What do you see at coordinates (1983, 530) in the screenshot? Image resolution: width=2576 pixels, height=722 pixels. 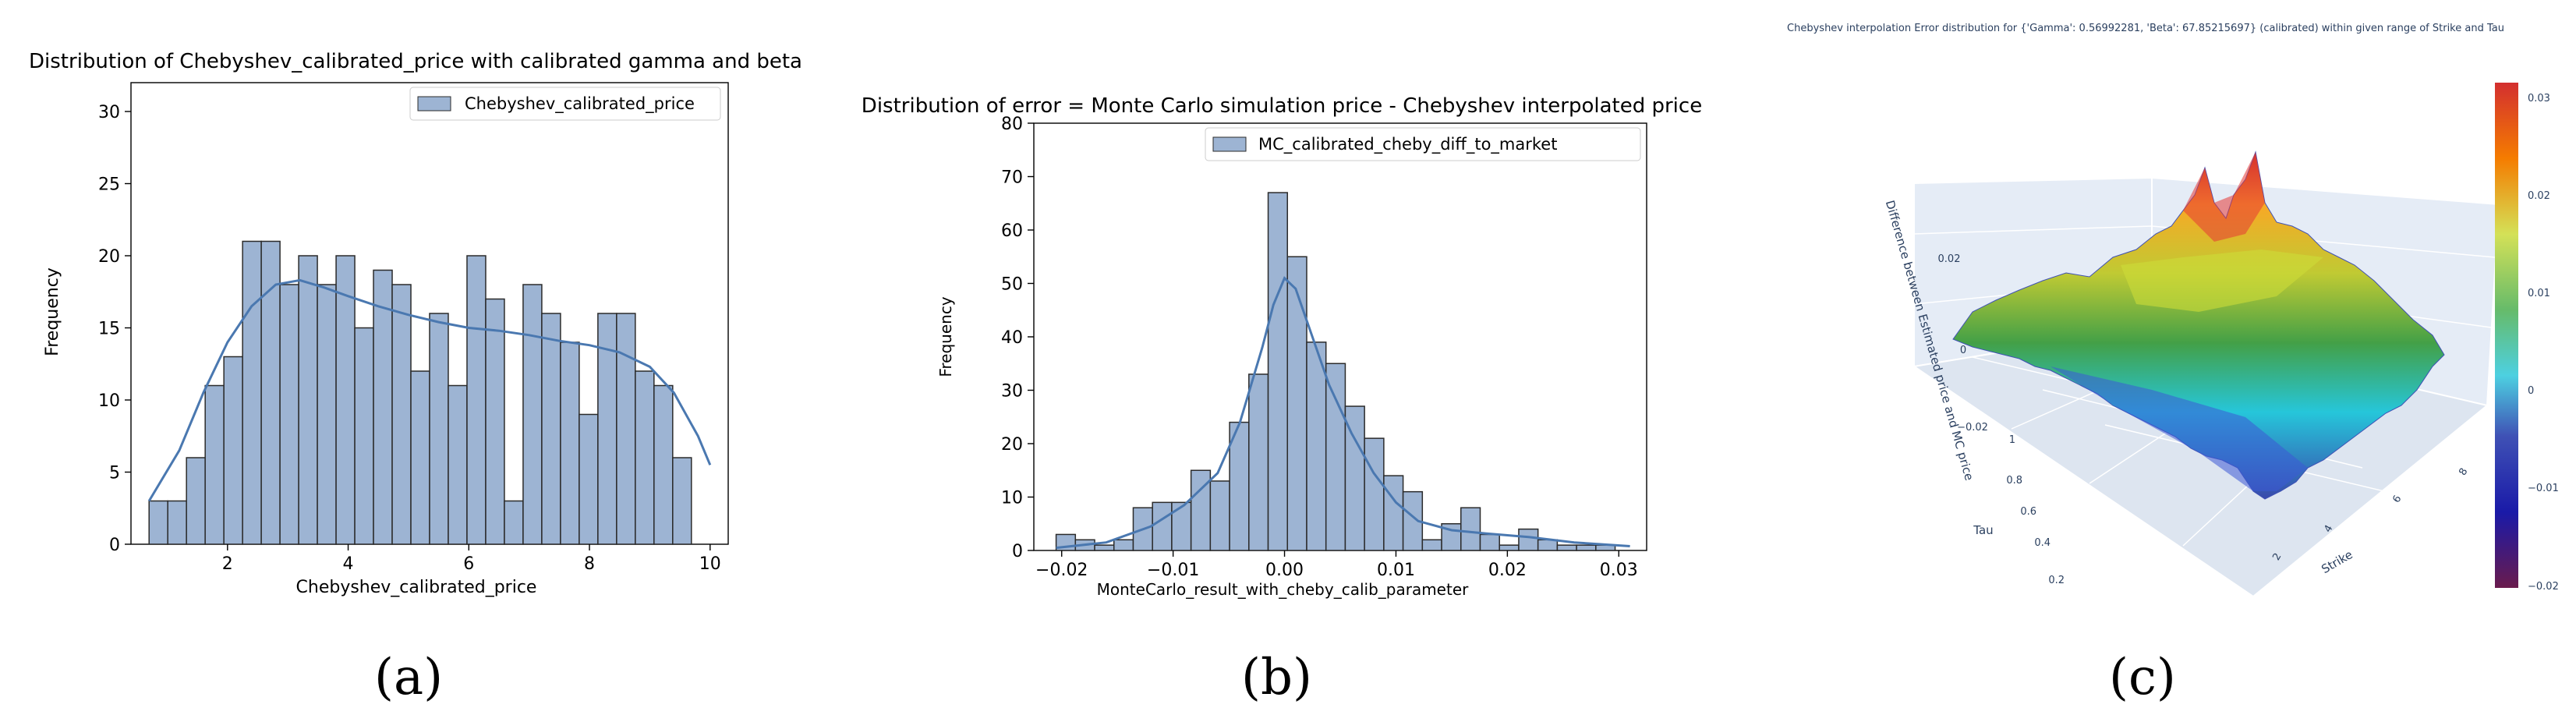 I see `chart-c-ylabel: Tau` at bounding box center [1983, 530].